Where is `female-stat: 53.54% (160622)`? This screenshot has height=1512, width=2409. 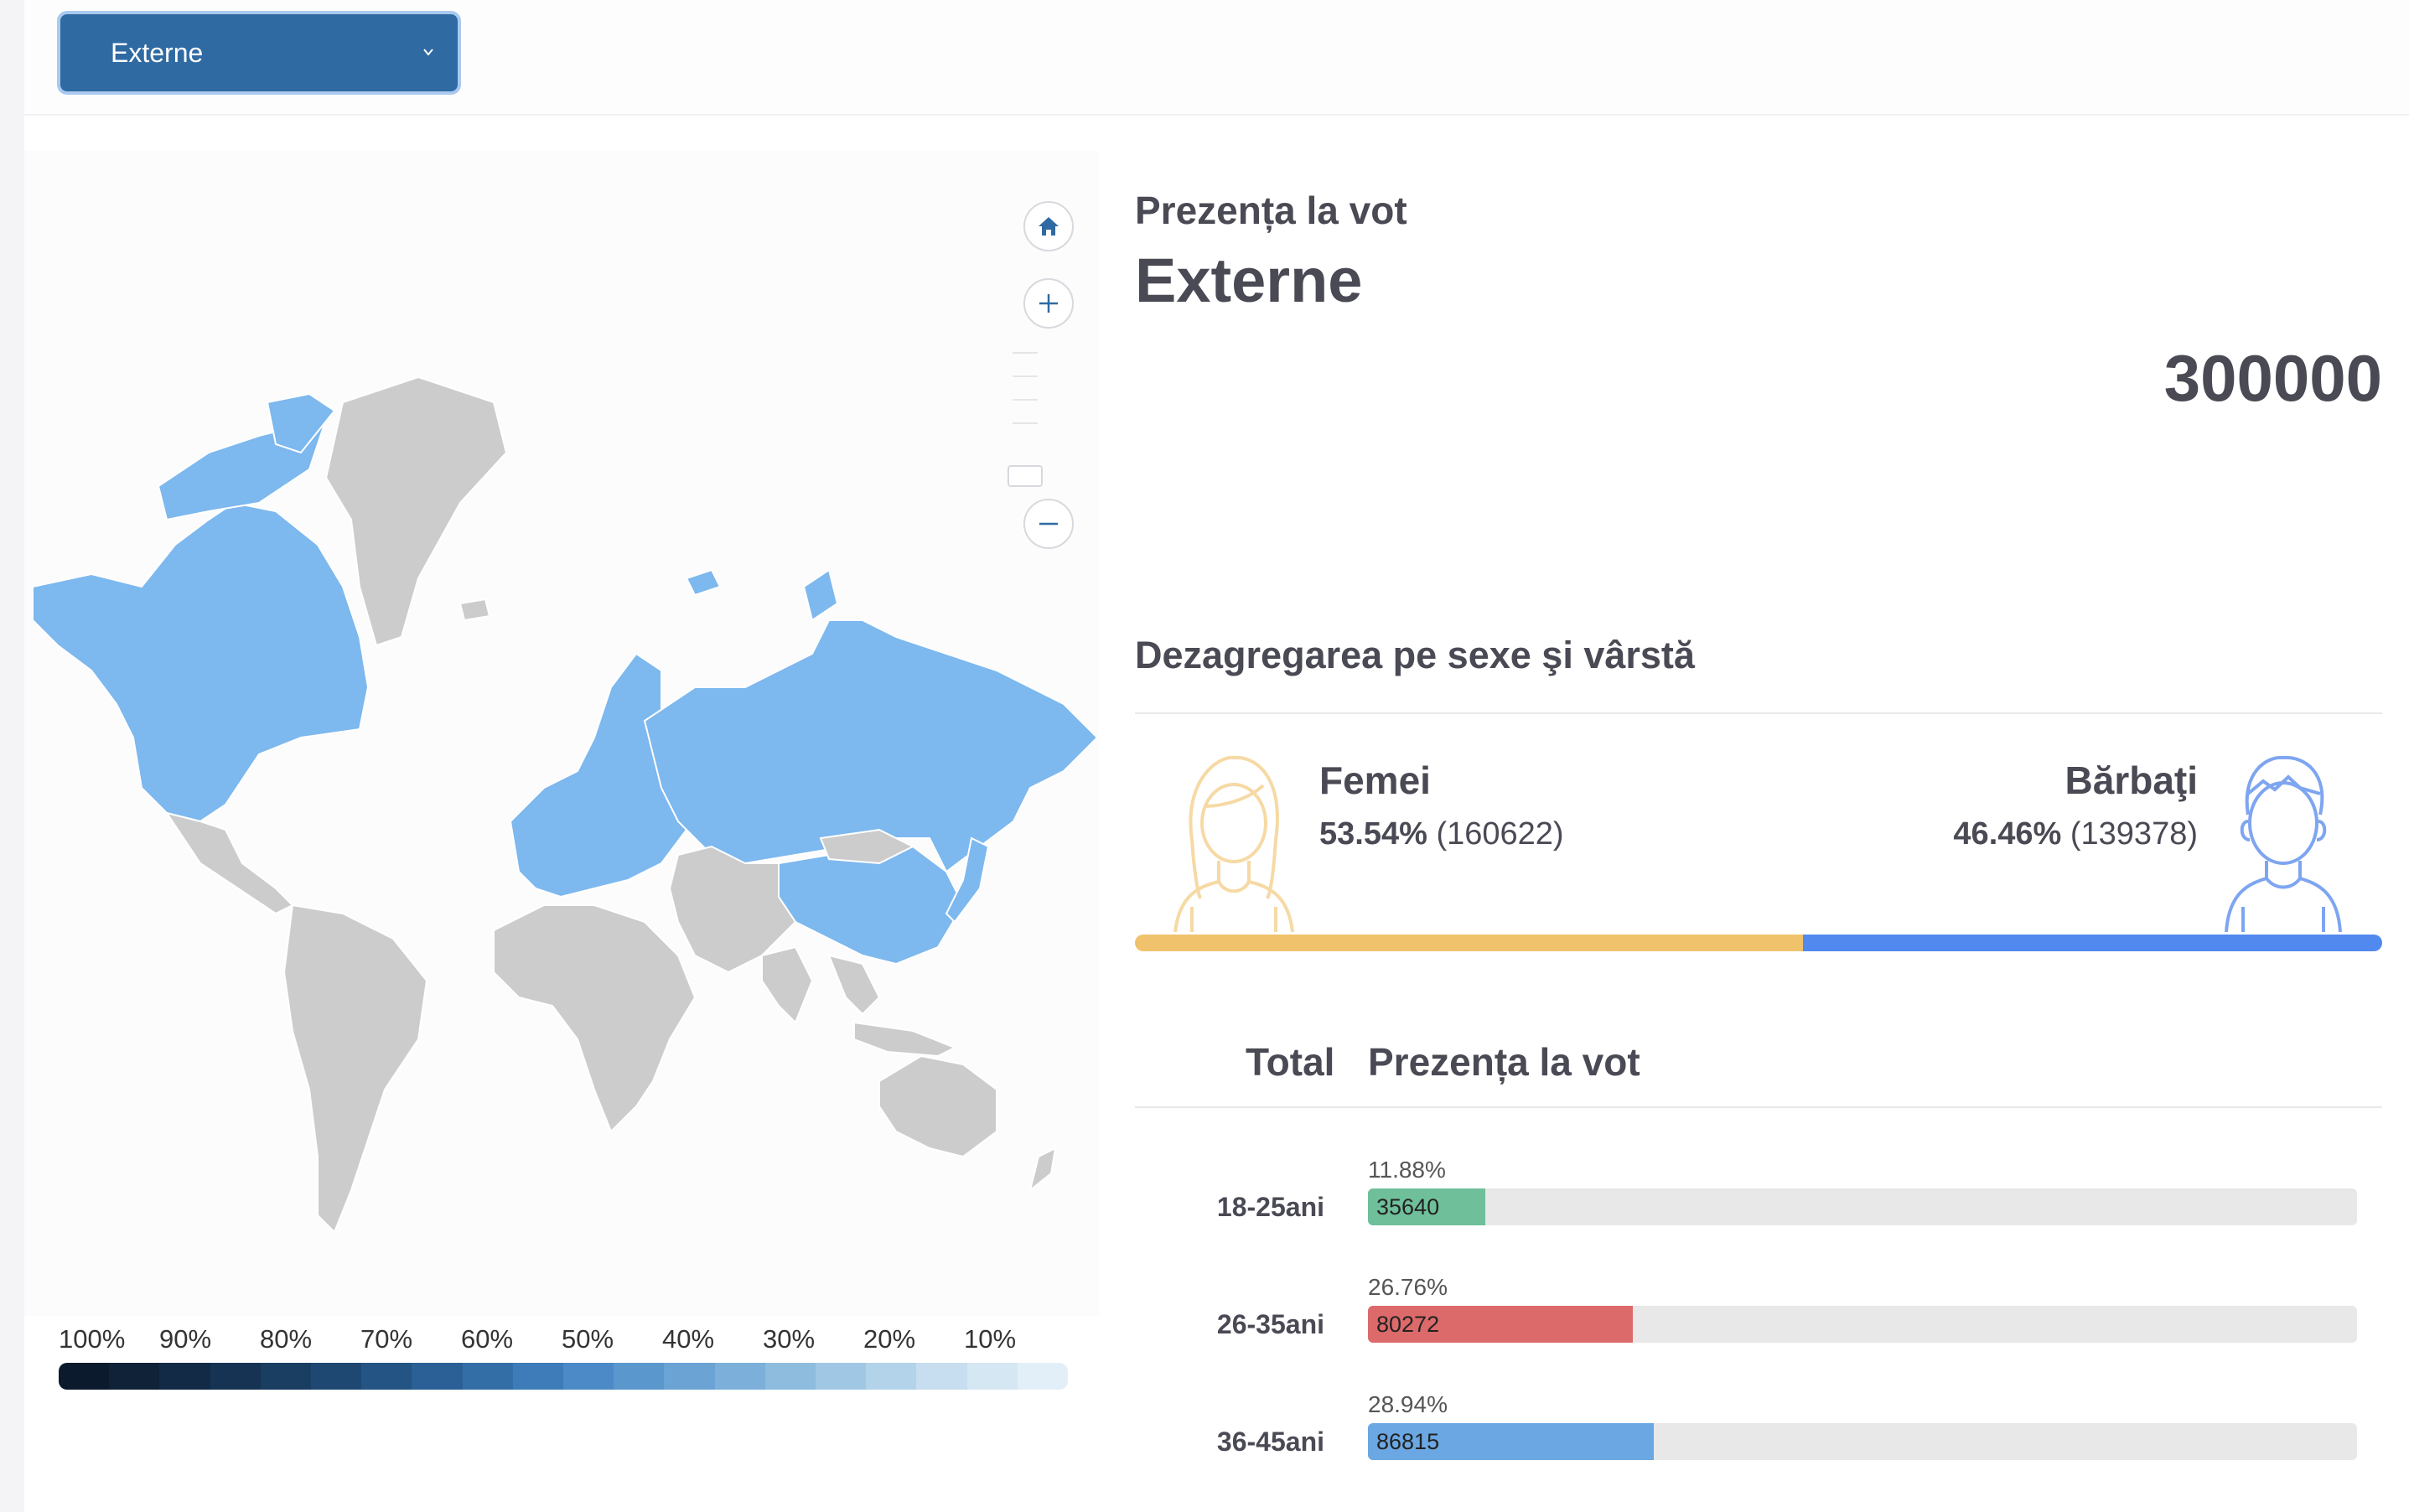 female-stat: 53.54% (160622) is located at coordinates (1442, 834).